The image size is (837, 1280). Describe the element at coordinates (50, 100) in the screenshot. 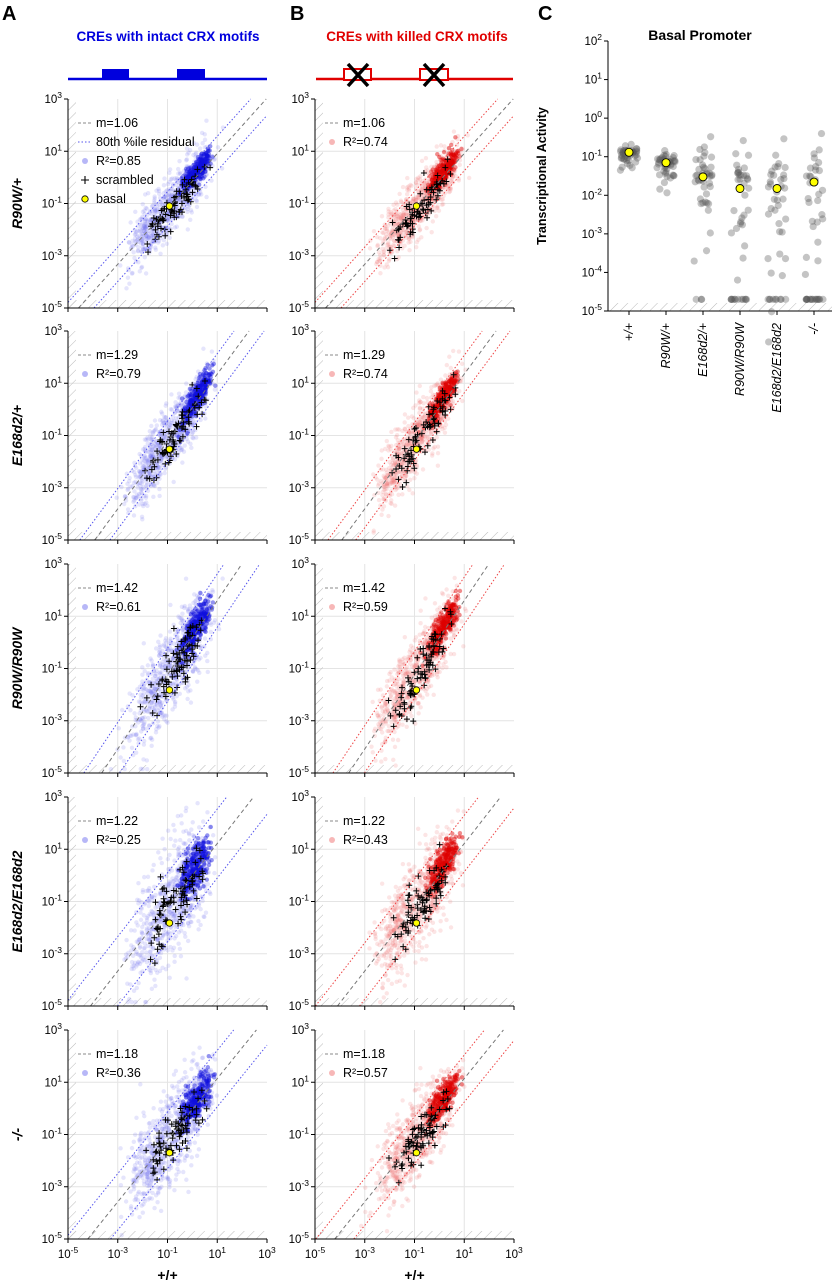

I see `y-tick-label-base: 10` at that location.